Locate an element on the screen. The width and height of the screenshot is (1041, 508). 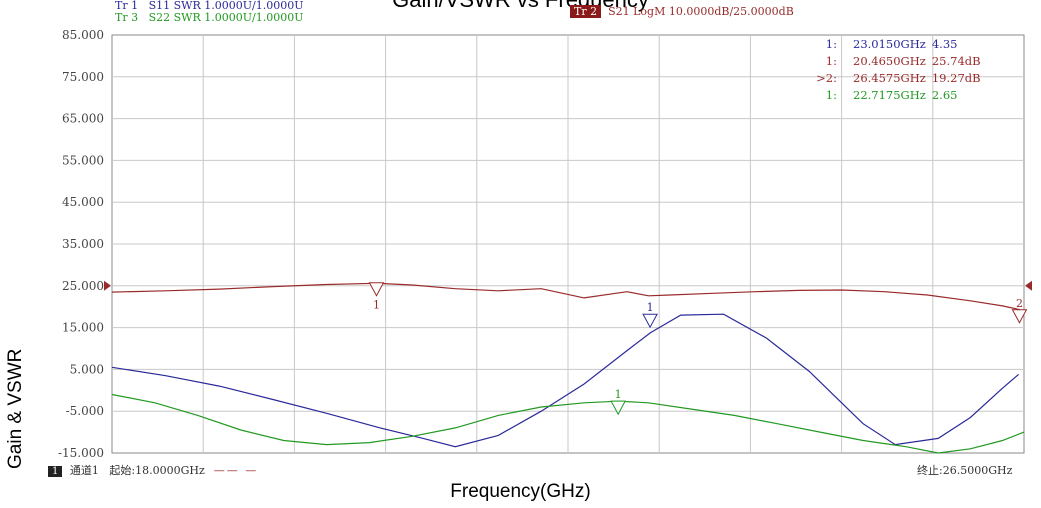
y-tick-label: -5.000 is located at coordinates (85, 411).